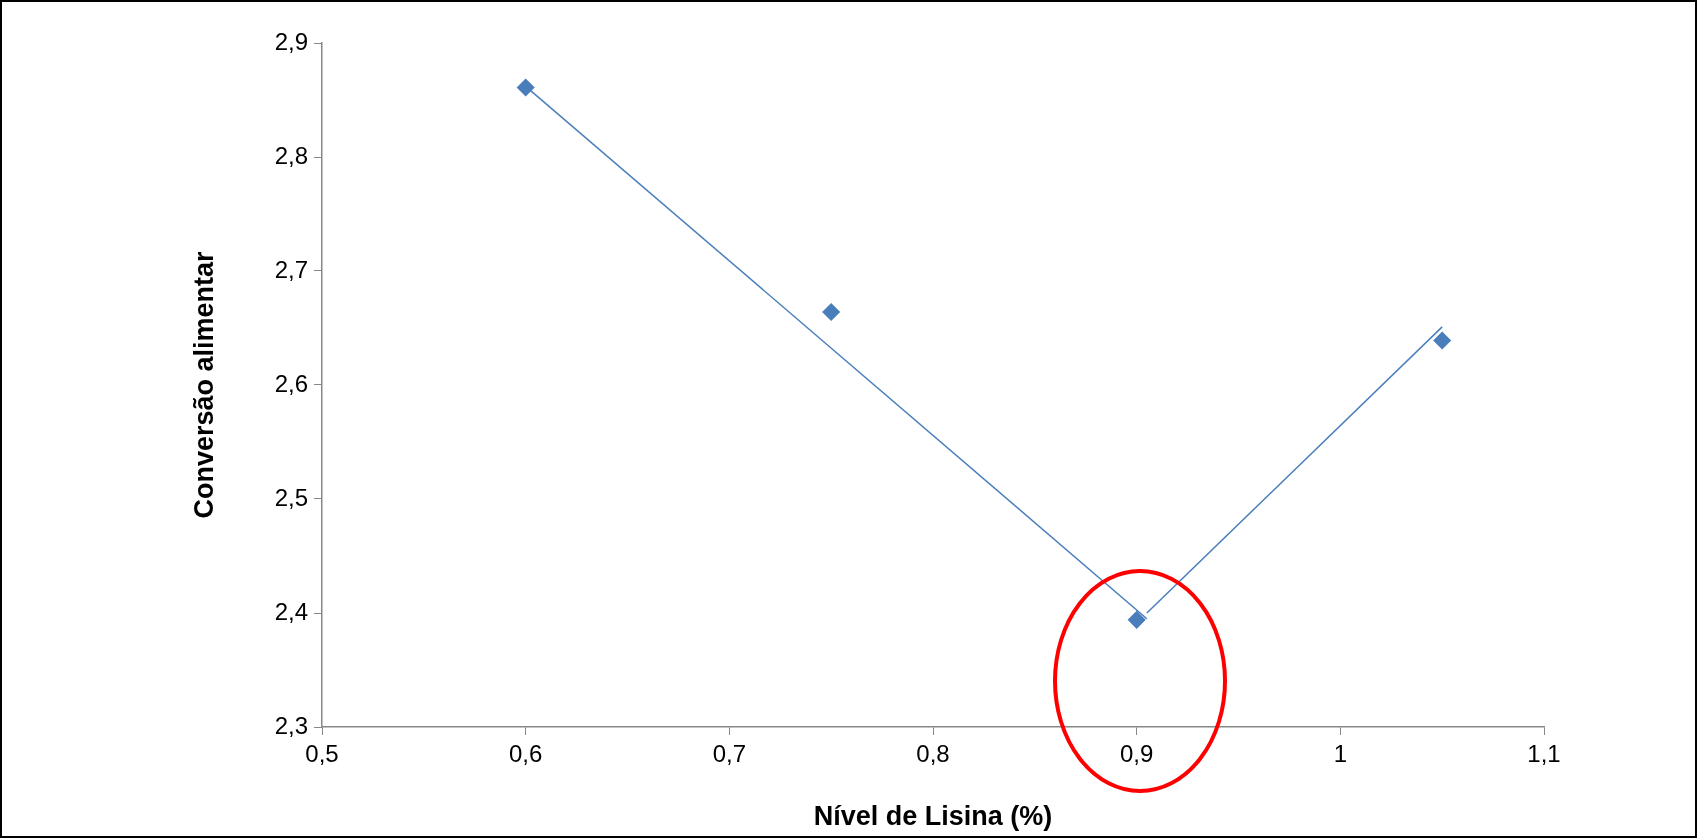  What do you see at coordinates (291, 611) in the screenshot?
I see `y-tick-label: 2,4` at bounding box center [291, 611].